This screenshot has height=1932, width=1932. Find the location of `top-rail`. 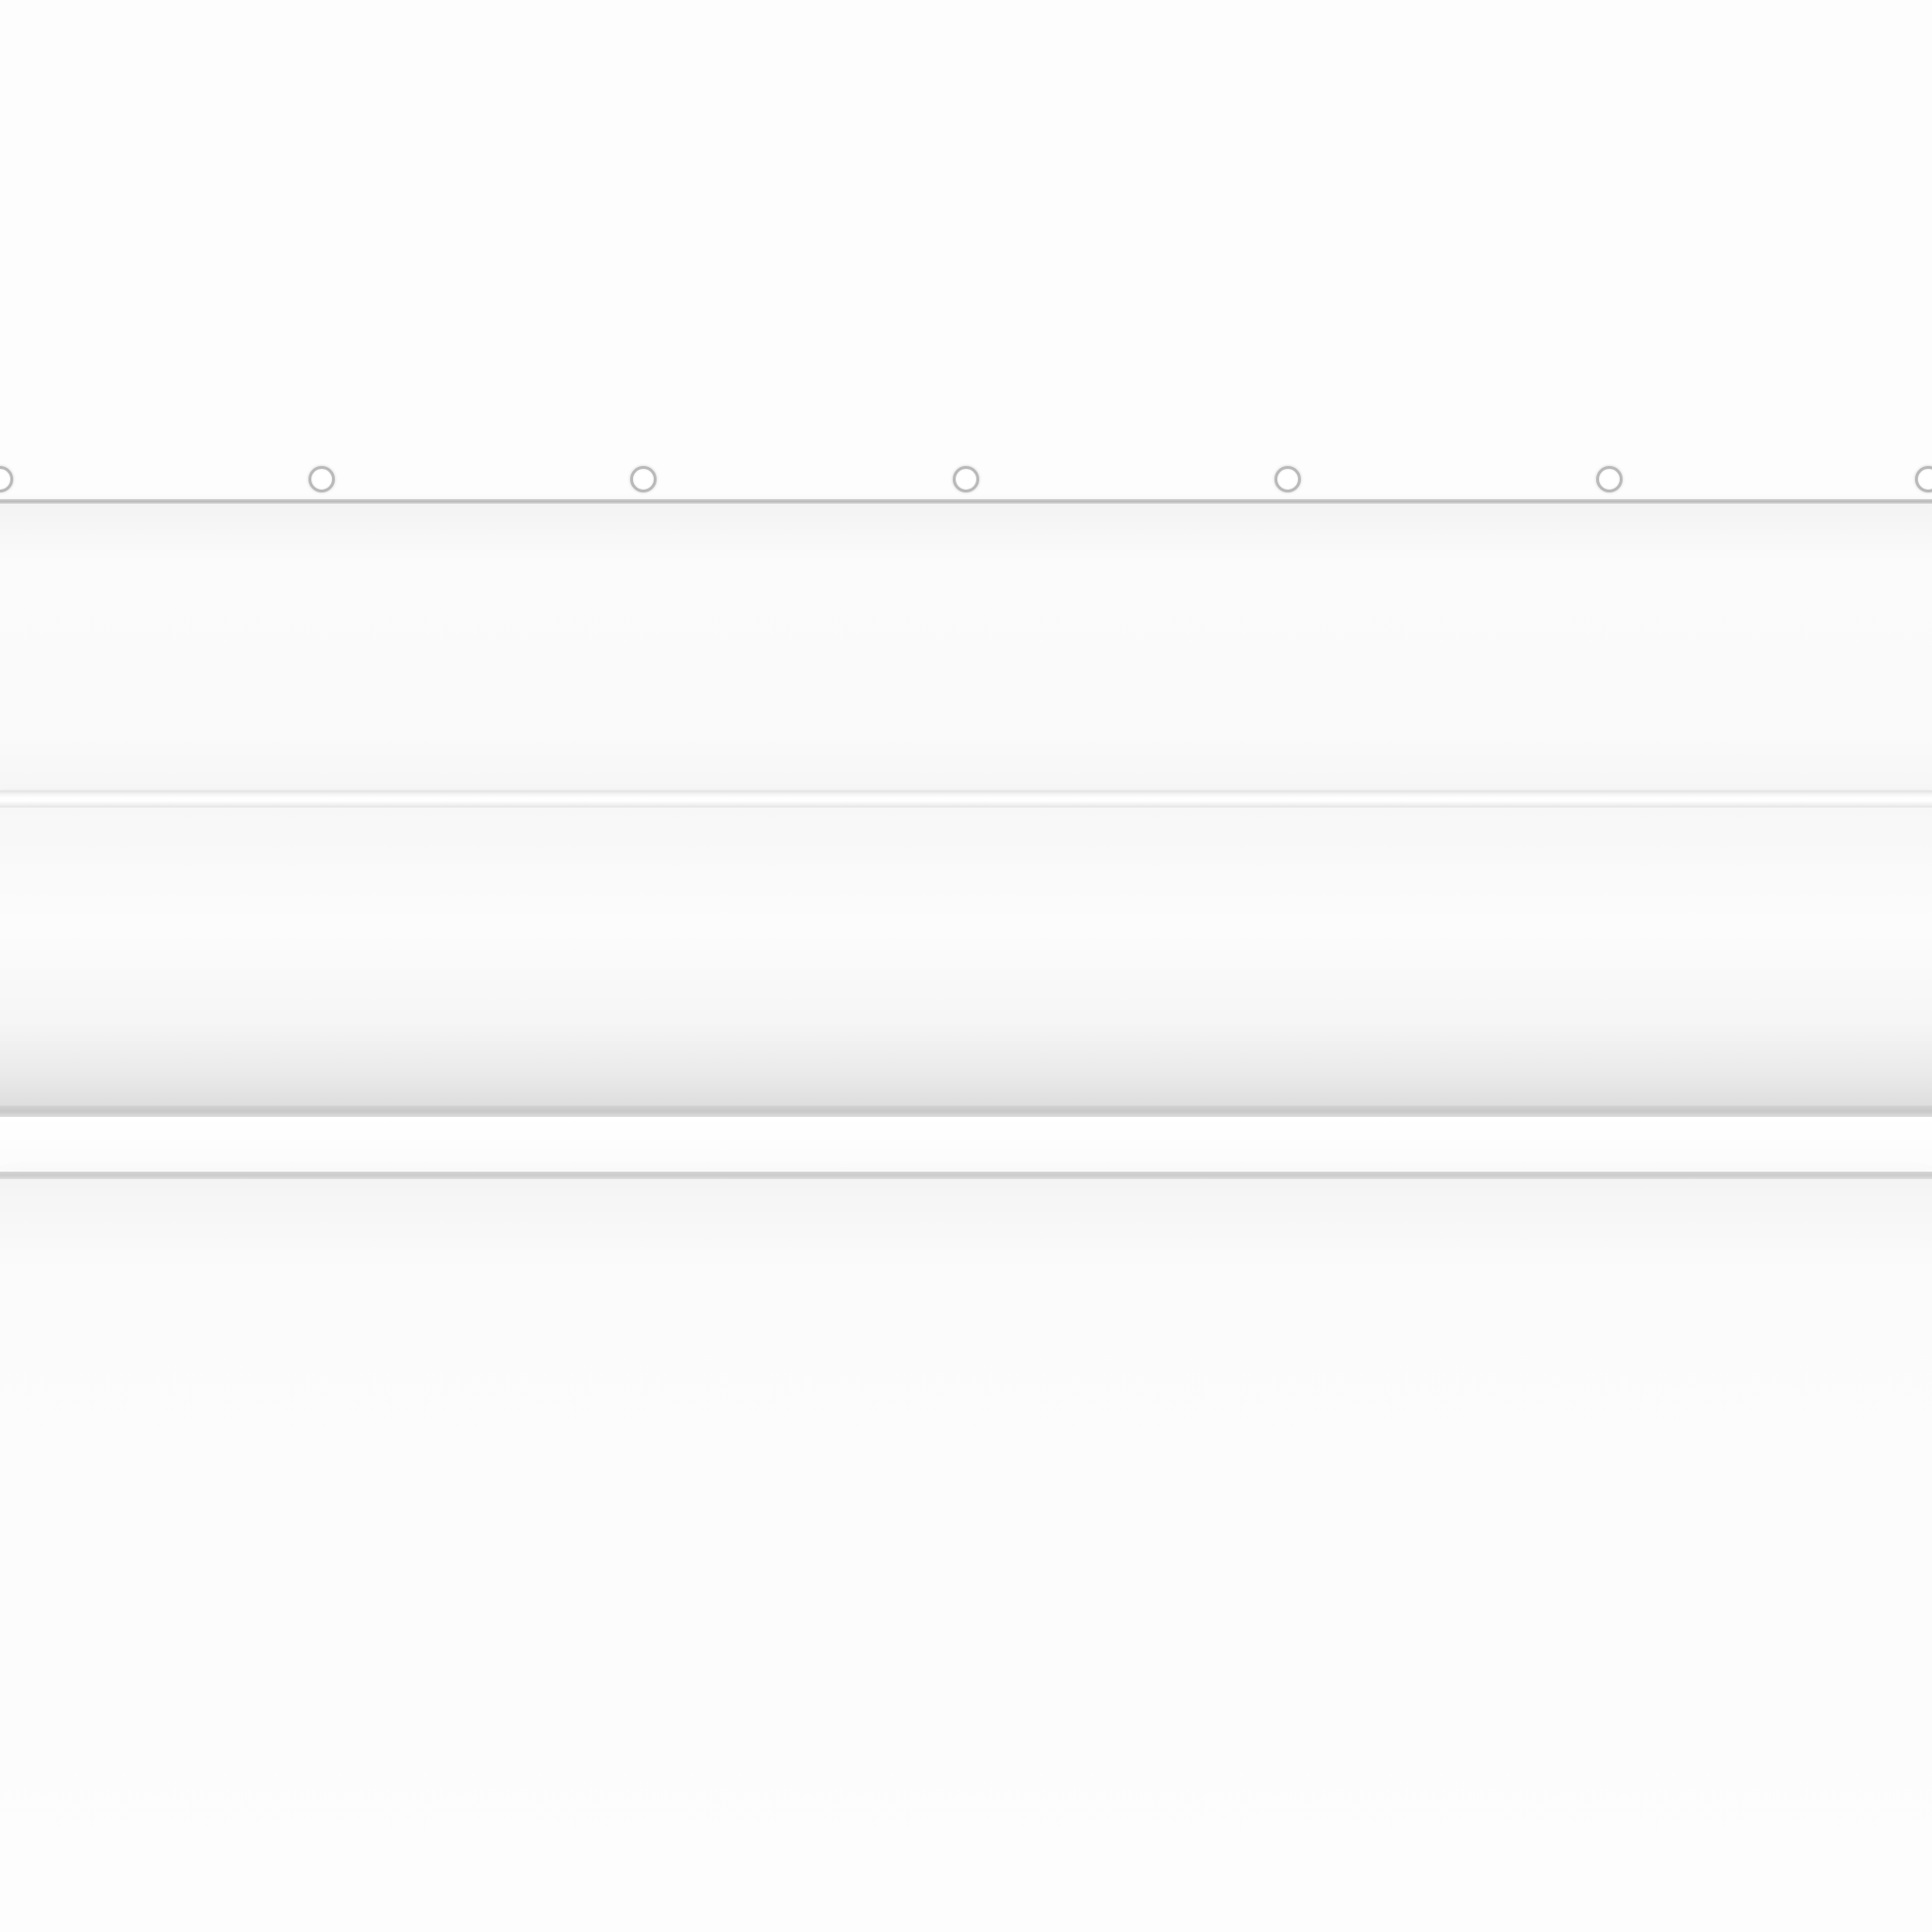

top-rail is located at coordinates (966, 501).